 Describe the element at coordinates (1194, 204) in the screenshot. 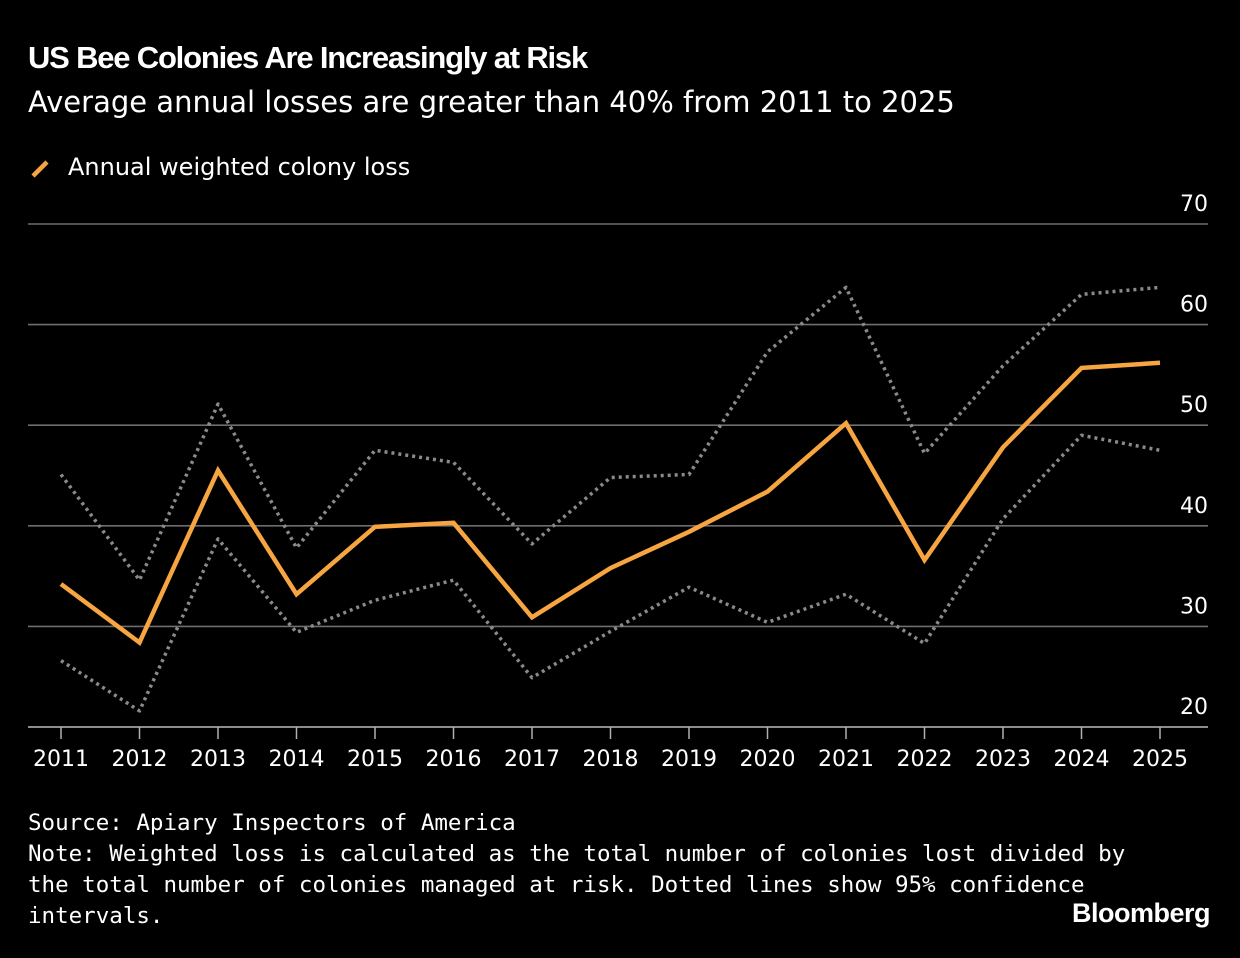

I see `y-tick-label: 70` at that location.